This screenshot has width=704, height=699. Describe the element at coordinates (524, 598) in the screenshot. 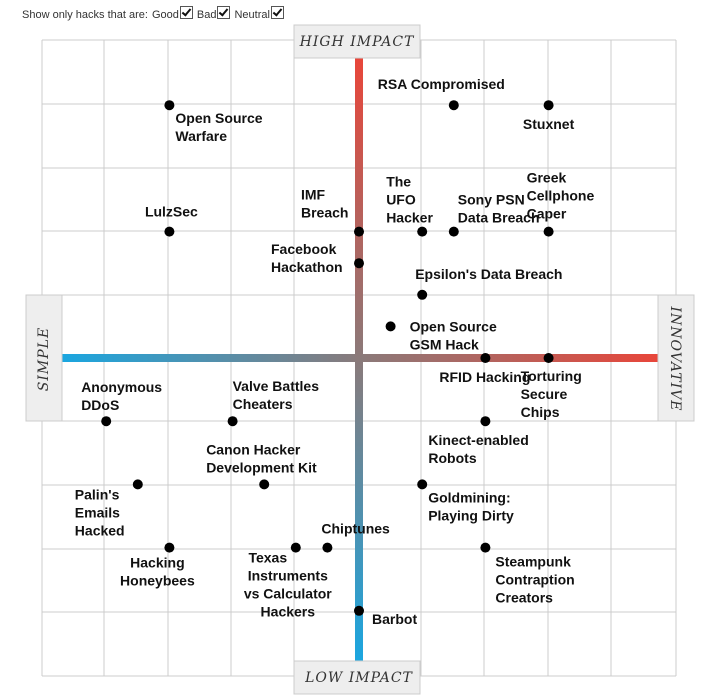

I see `data-point-label-line: Creators` at that location.